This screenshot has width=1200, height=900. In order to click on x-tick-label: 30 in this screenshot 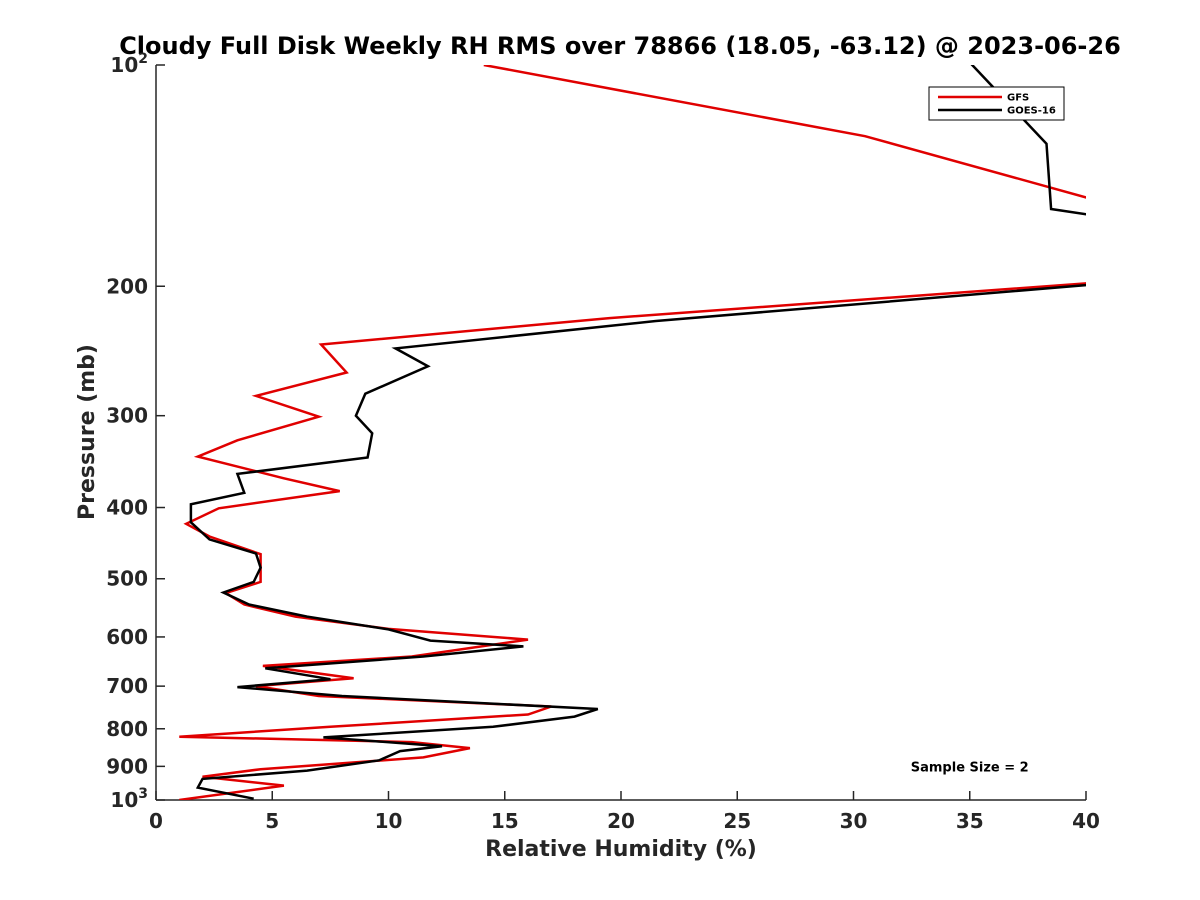, I will do `click(854, 821)`.